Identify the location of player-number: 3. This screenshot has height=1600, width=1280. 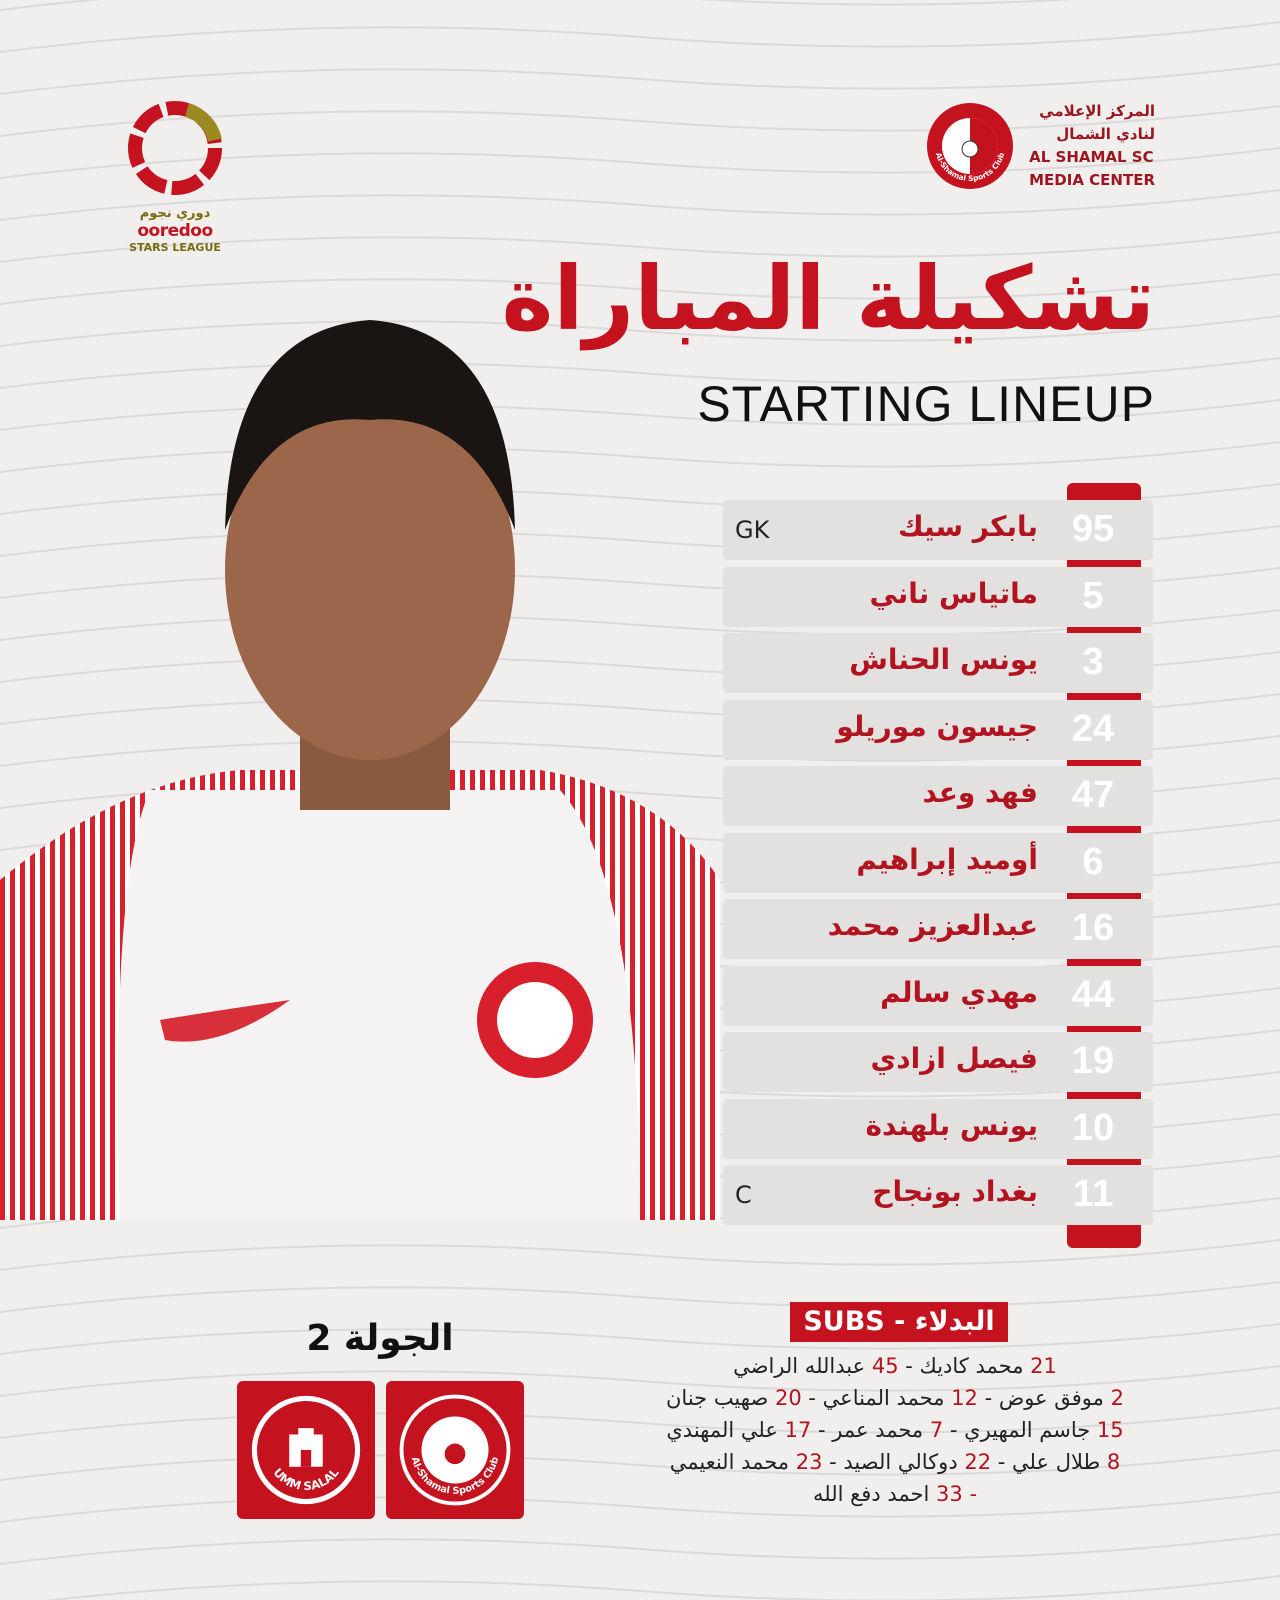
(1093, 662).